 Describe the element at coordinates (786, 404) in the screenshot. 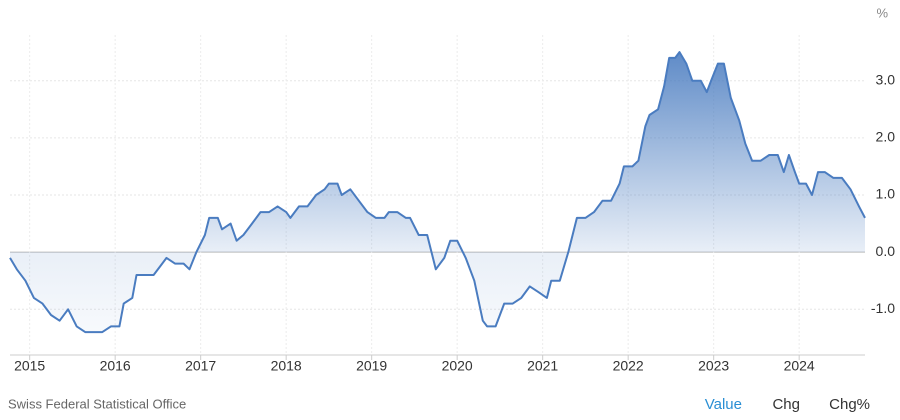

I see `tab-chg: Chg` at that location.